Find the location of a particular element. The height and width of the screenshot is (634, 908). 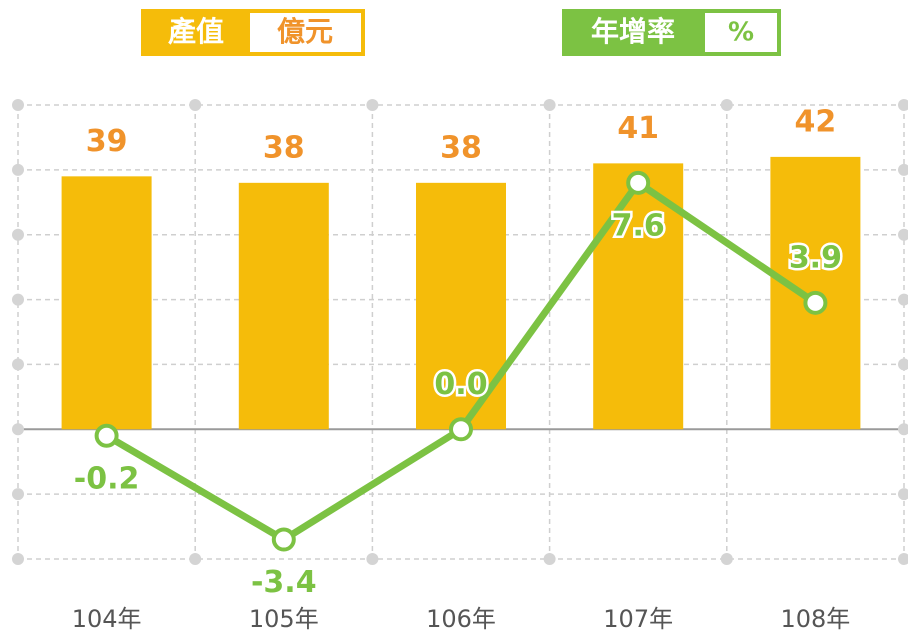

line-value-label: -0.2 is located at coordinates (107, 478).